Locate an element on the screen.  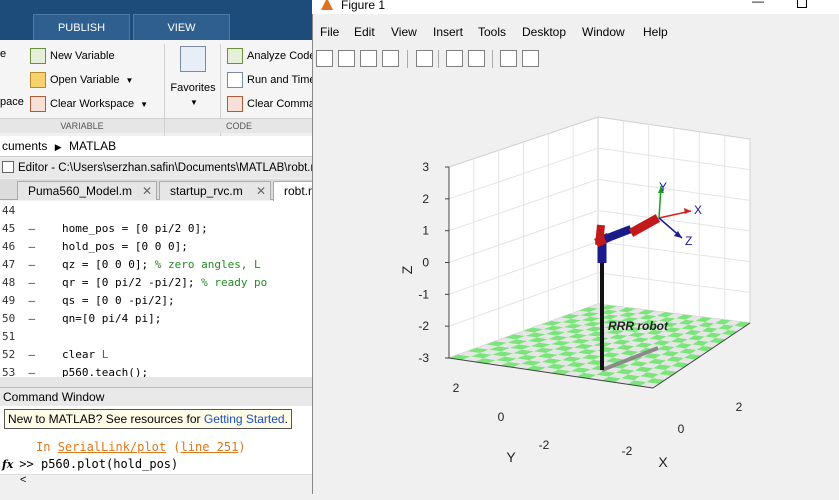
frame-y-arrow is located at coordinates (661, 189).